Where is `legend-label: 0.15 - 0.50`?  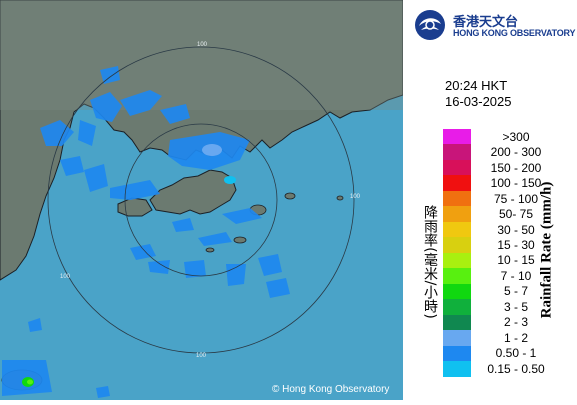 legend-label: 0.15 - 0.50 is located at coordinates (516, 368).